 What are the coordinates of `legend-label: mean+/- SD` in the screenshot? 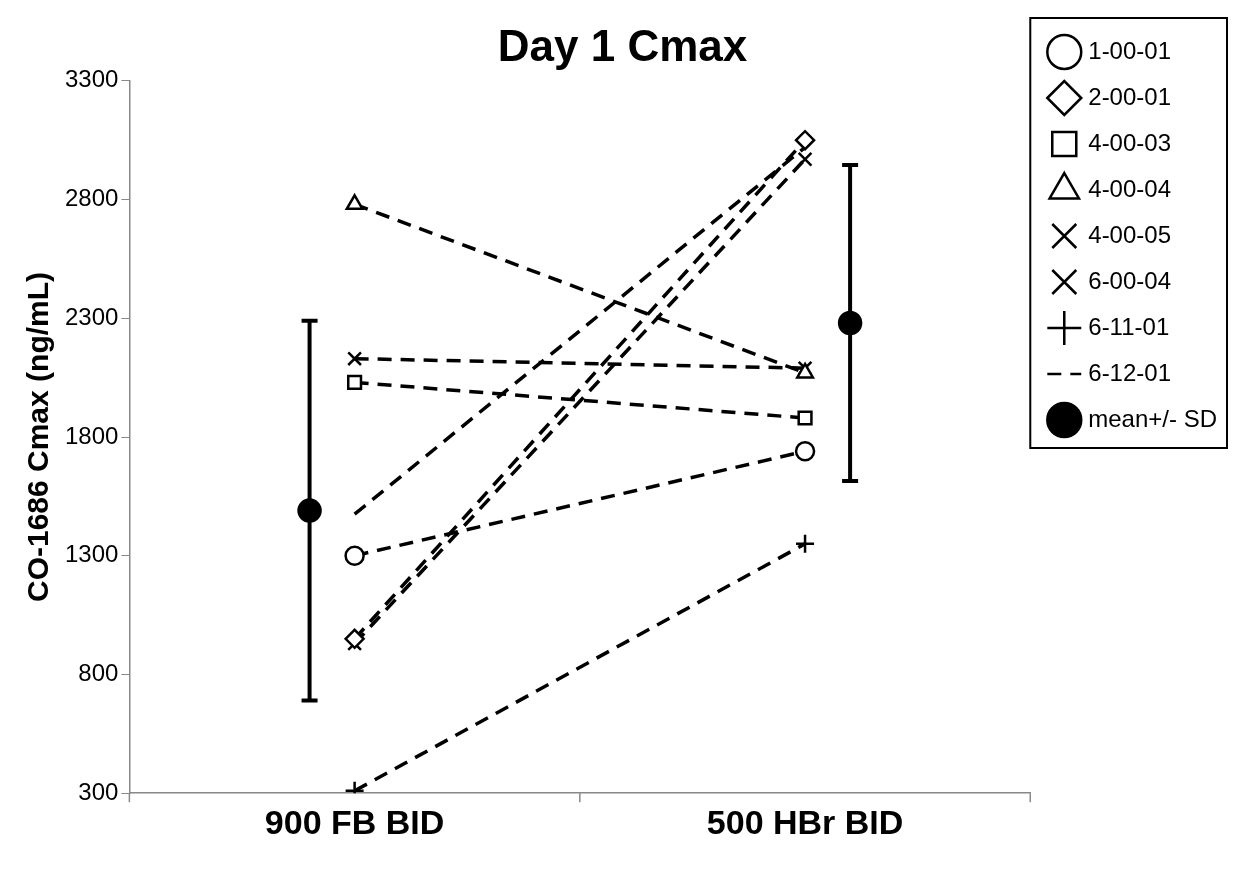 It's located at (1152, 418).